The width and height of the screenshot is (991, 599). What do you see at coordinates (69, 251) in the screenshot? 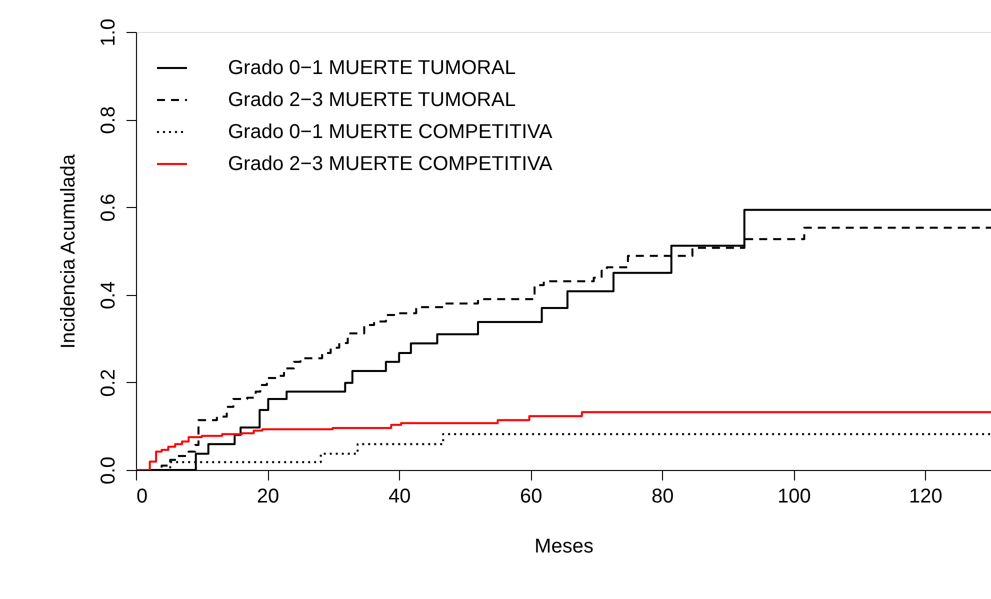
I see `y-axis-title: Incidencia Acumulada` at bounding box center [69, 251].